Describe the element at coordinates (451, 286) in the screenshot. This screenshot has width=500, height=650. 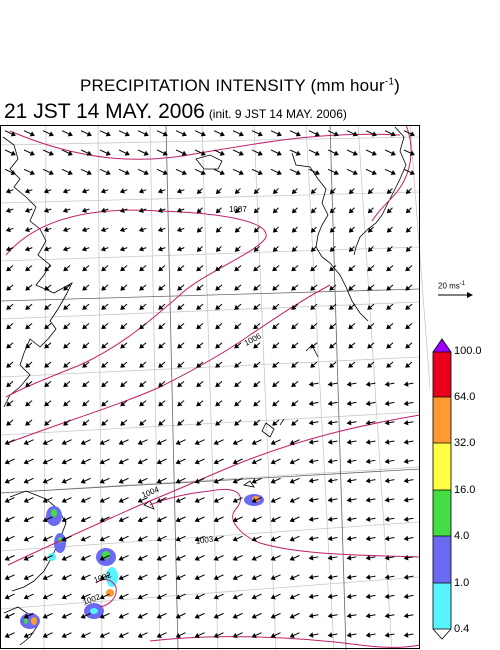
I see `wind-scale-label: 20 ms-1` at that location.